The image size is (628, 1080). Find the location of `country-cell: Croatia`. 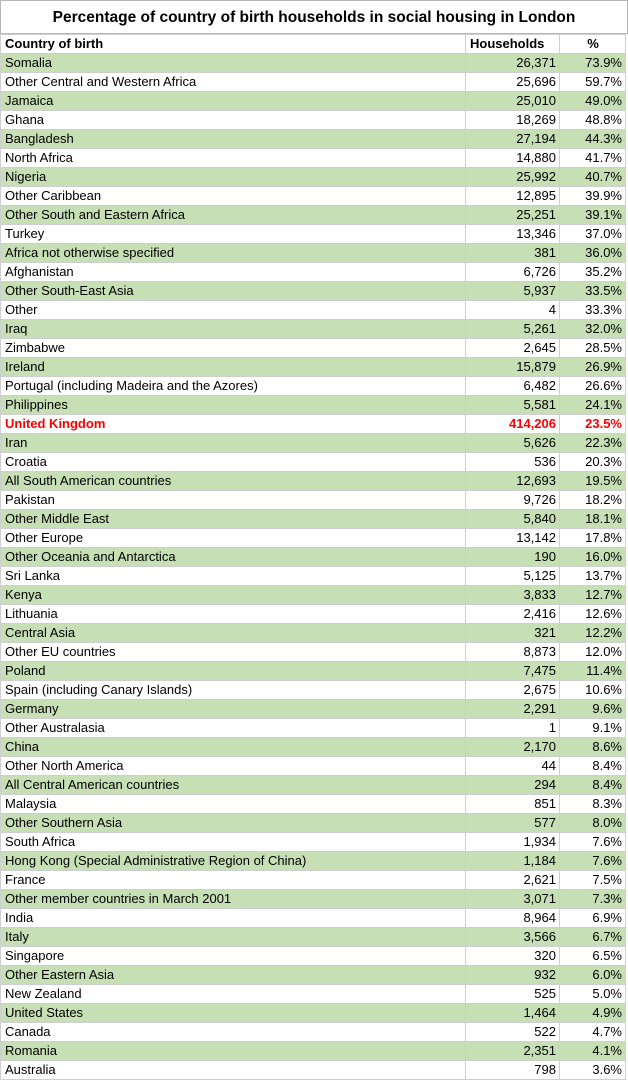

country-cell: Croatia is located at coordinates (233, 462).